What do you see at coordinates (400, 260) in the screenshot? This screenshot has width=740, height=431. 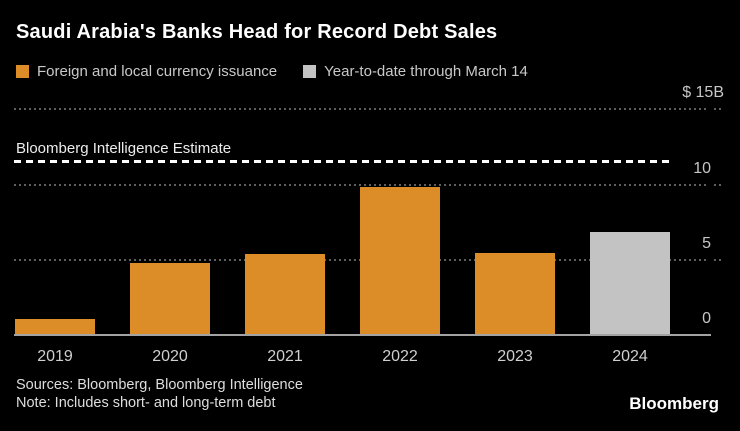 I see `bar-2022` at bounding box center [400, 260].